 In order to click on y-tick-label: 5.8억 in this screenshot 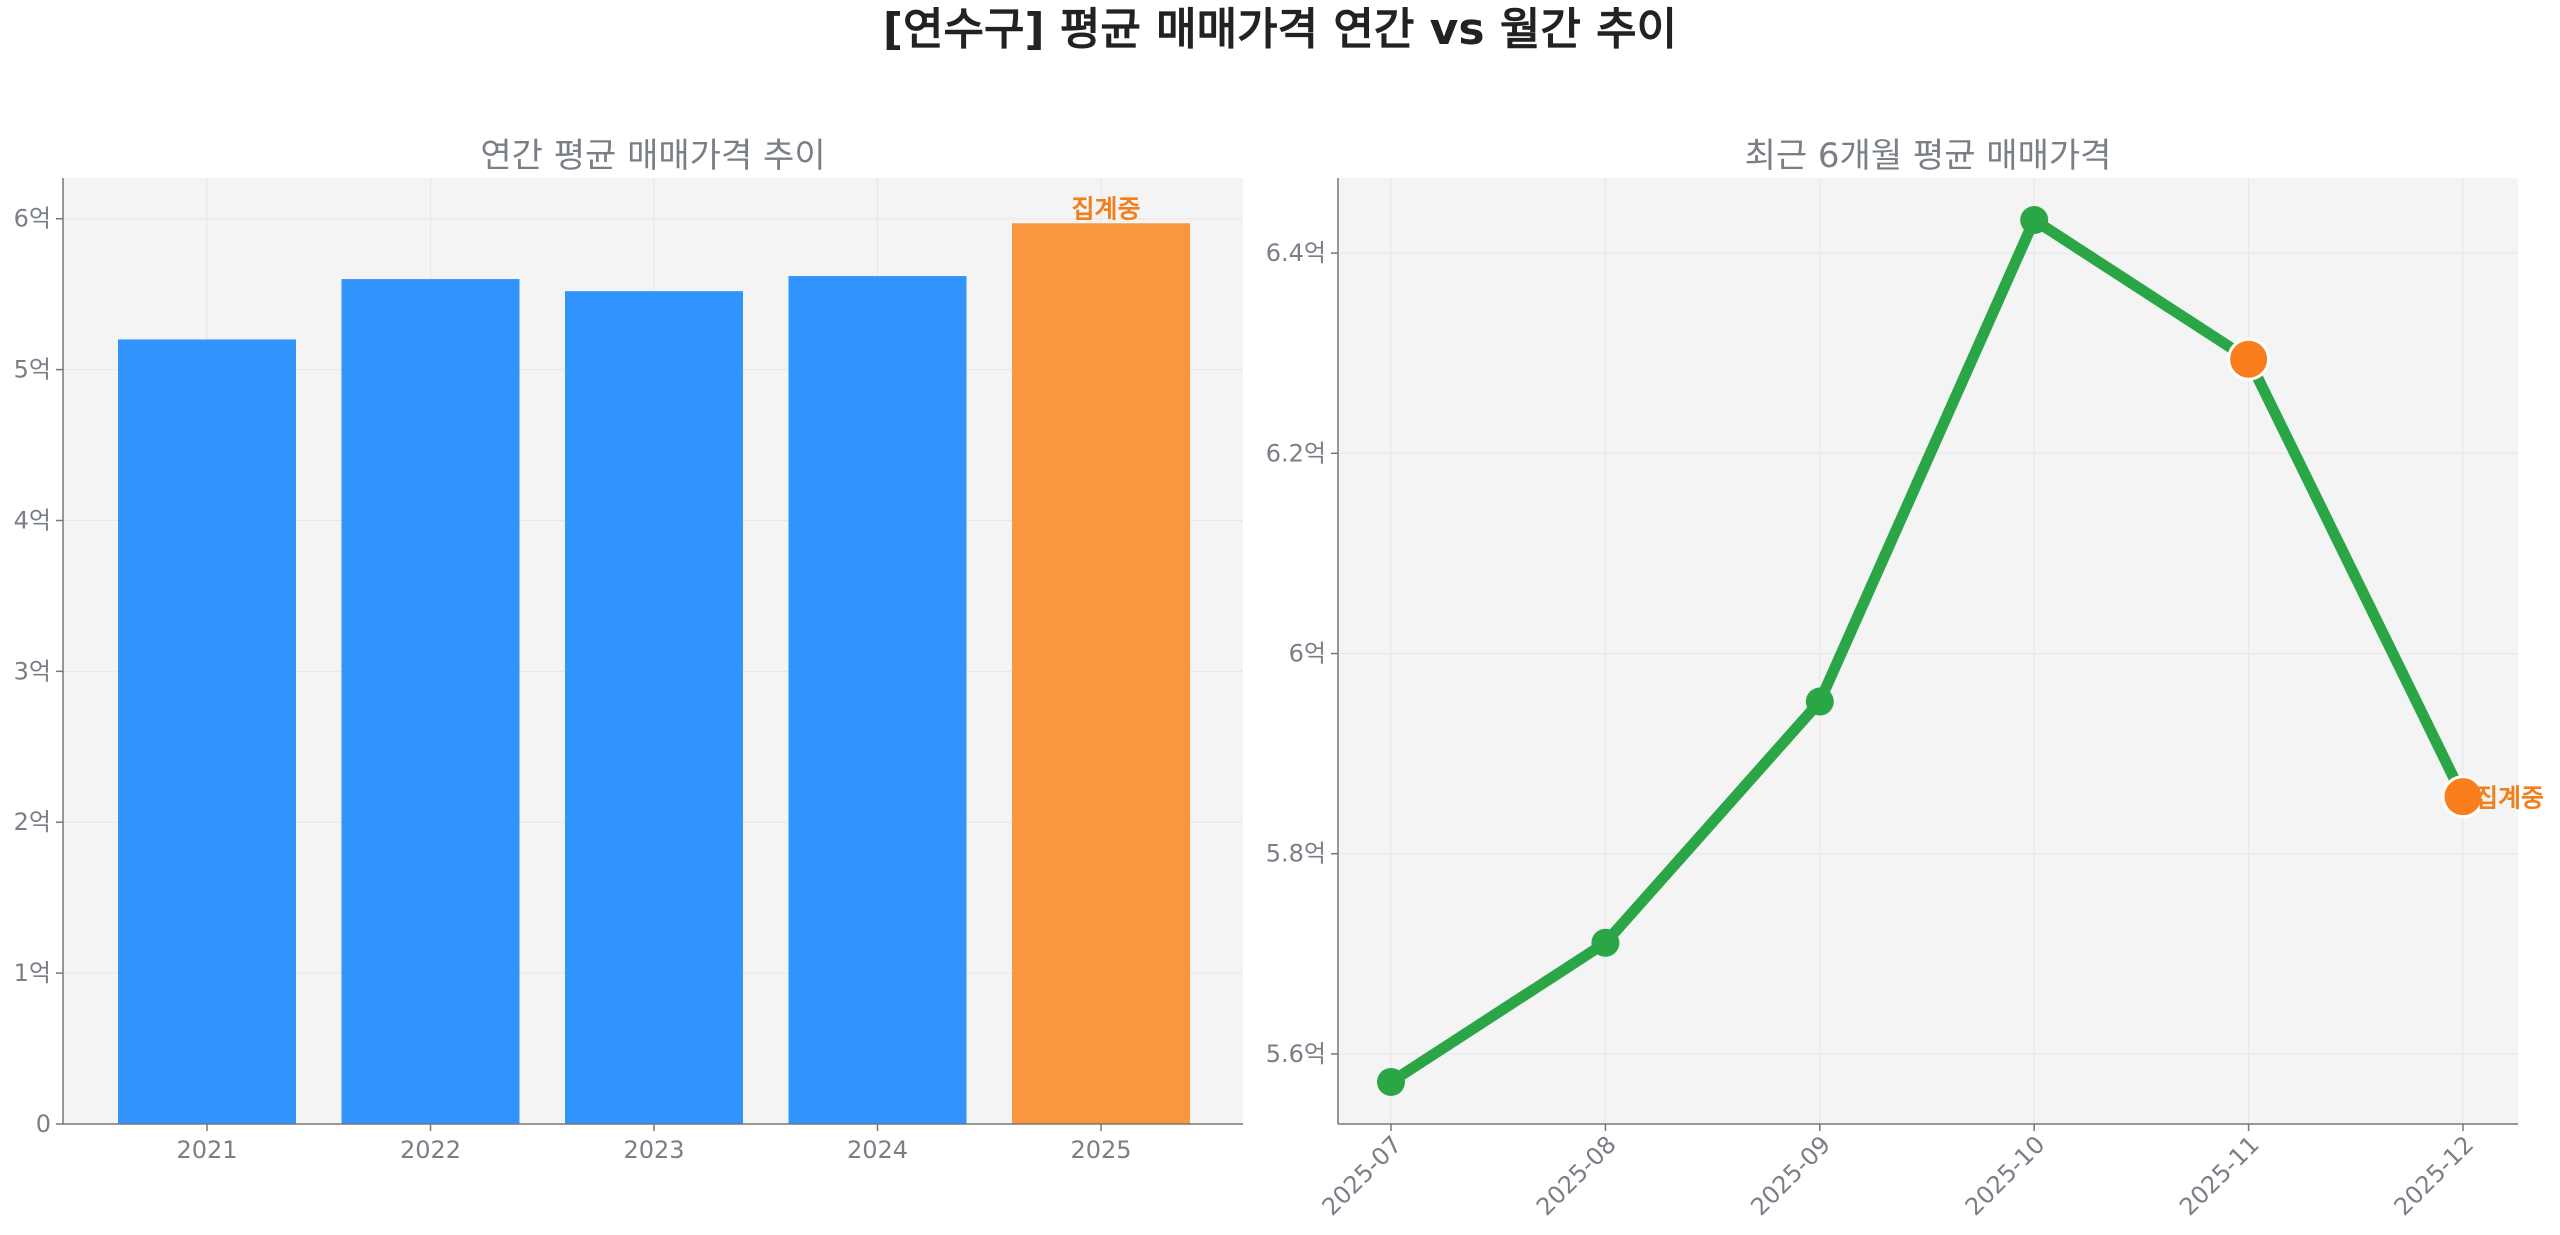, I will do `click(1296, 854)`.